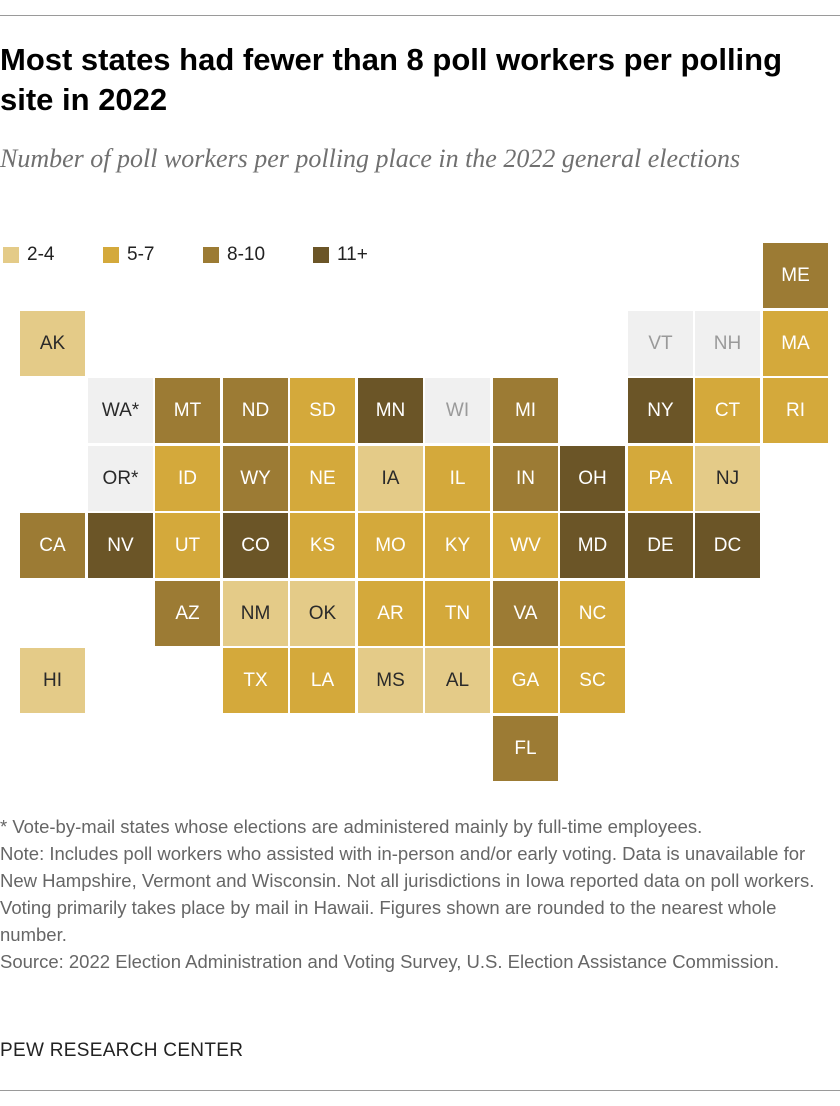 Image resolution: width=840 pixels, height=1106 pixels. I want to click on state-label: VA, so click(525, 613).